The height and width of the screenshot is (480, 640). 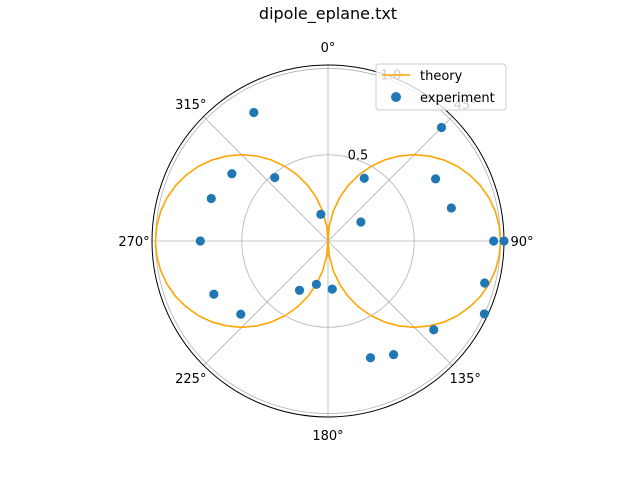 I want to click on legend-theory-label: theory, so click(x=441, y=76).